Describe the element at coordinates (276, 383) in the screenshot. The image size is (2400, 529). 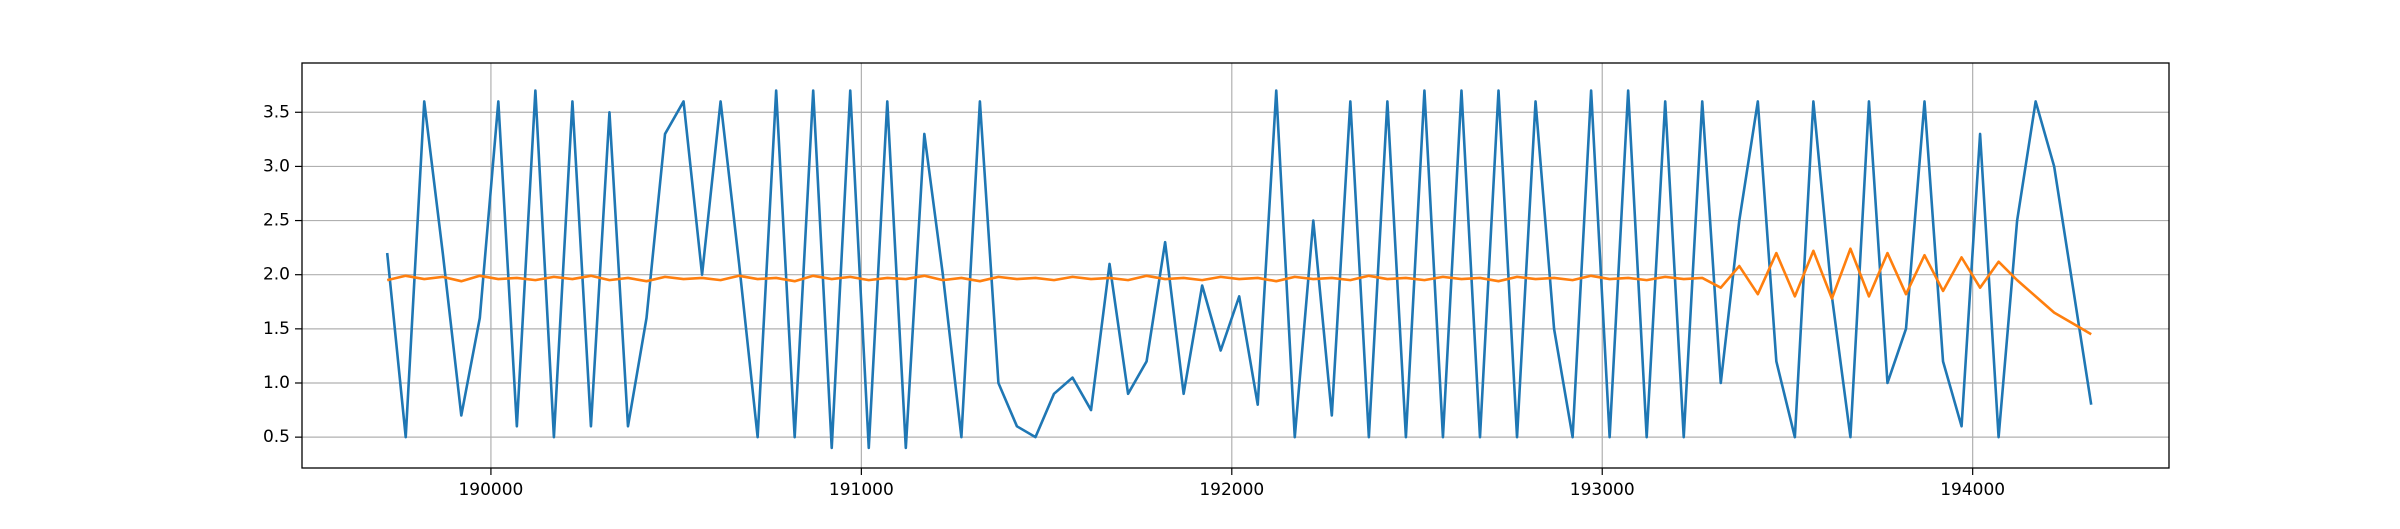
I see `y-tick-label: 1.0` at that location.